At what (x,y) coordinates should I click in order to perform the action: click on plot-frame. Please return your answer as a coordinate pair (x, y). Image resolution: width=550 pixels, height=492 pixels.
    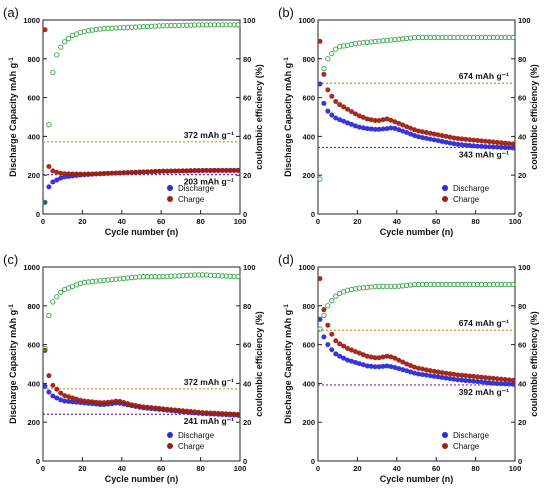
    Looking at the image, I should click on (141, 364).